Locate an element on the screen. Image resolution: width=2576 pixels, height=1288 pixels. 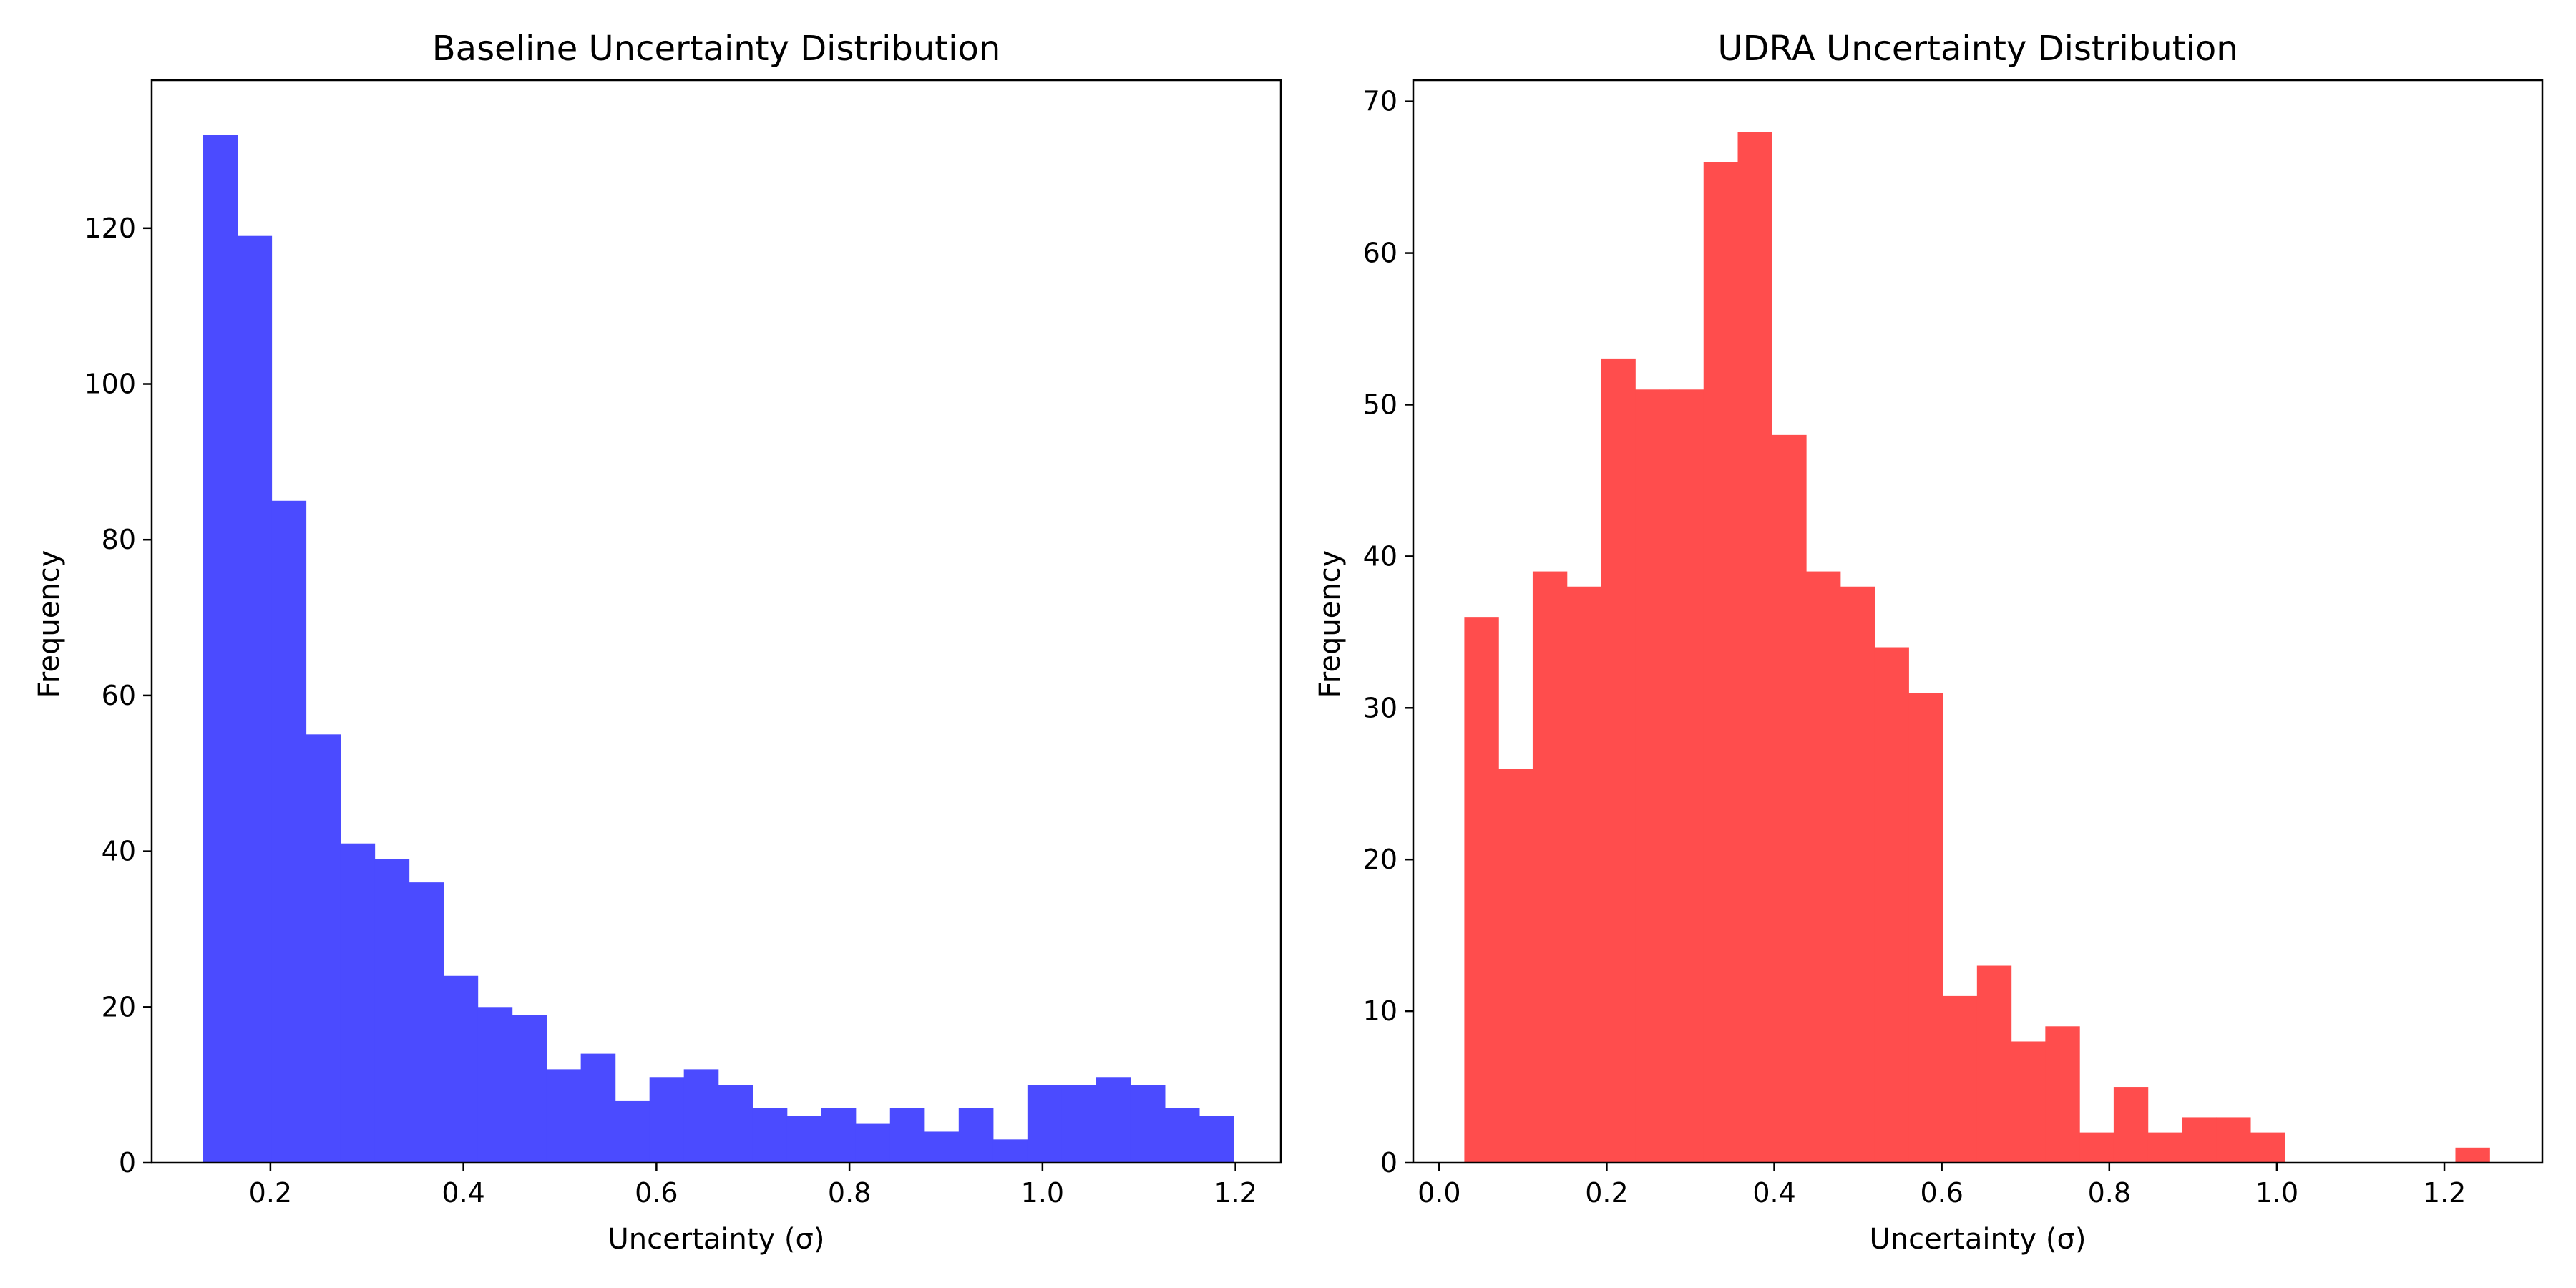
baseline-x-tick-label: 0.8 is located at coordinates (849, 1193).